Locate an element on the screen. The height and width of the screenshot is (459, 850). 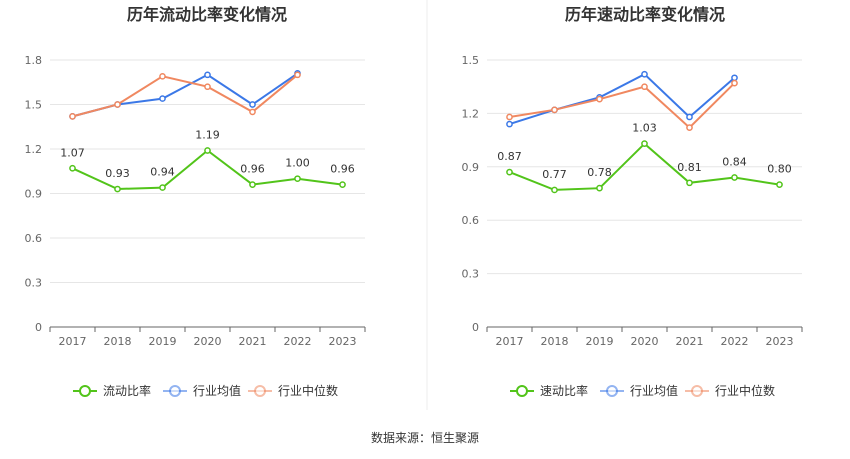
x-tick-label: 2021 is located at coordinates (690, 341).